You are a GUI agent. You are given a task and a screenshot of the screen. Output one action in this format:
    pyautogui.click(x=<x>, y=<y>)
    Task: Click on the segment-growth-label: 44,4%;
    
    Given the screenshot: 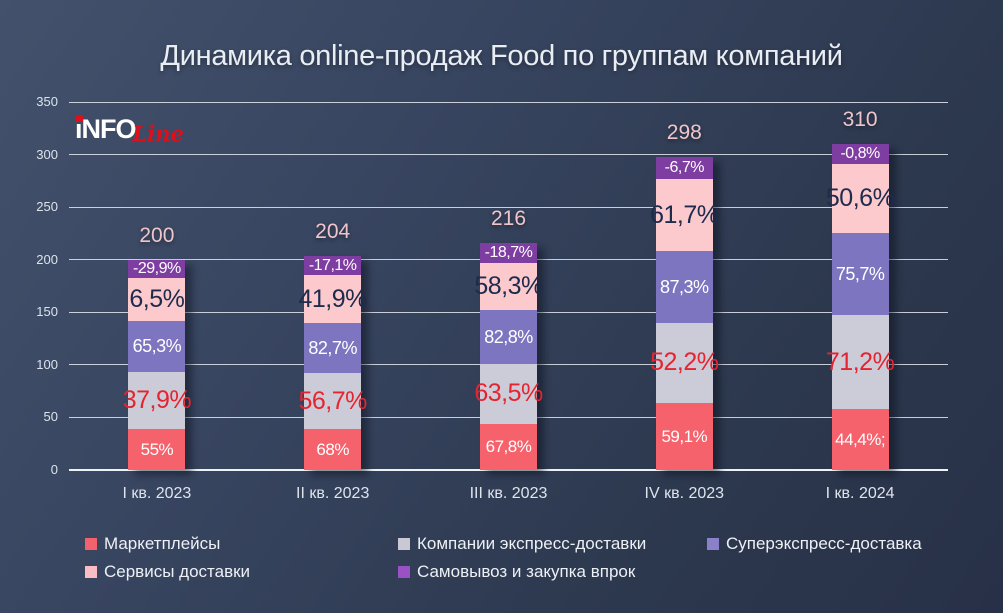 What is the action you would take?
    pyautogui.click(x=860, y=439)
    